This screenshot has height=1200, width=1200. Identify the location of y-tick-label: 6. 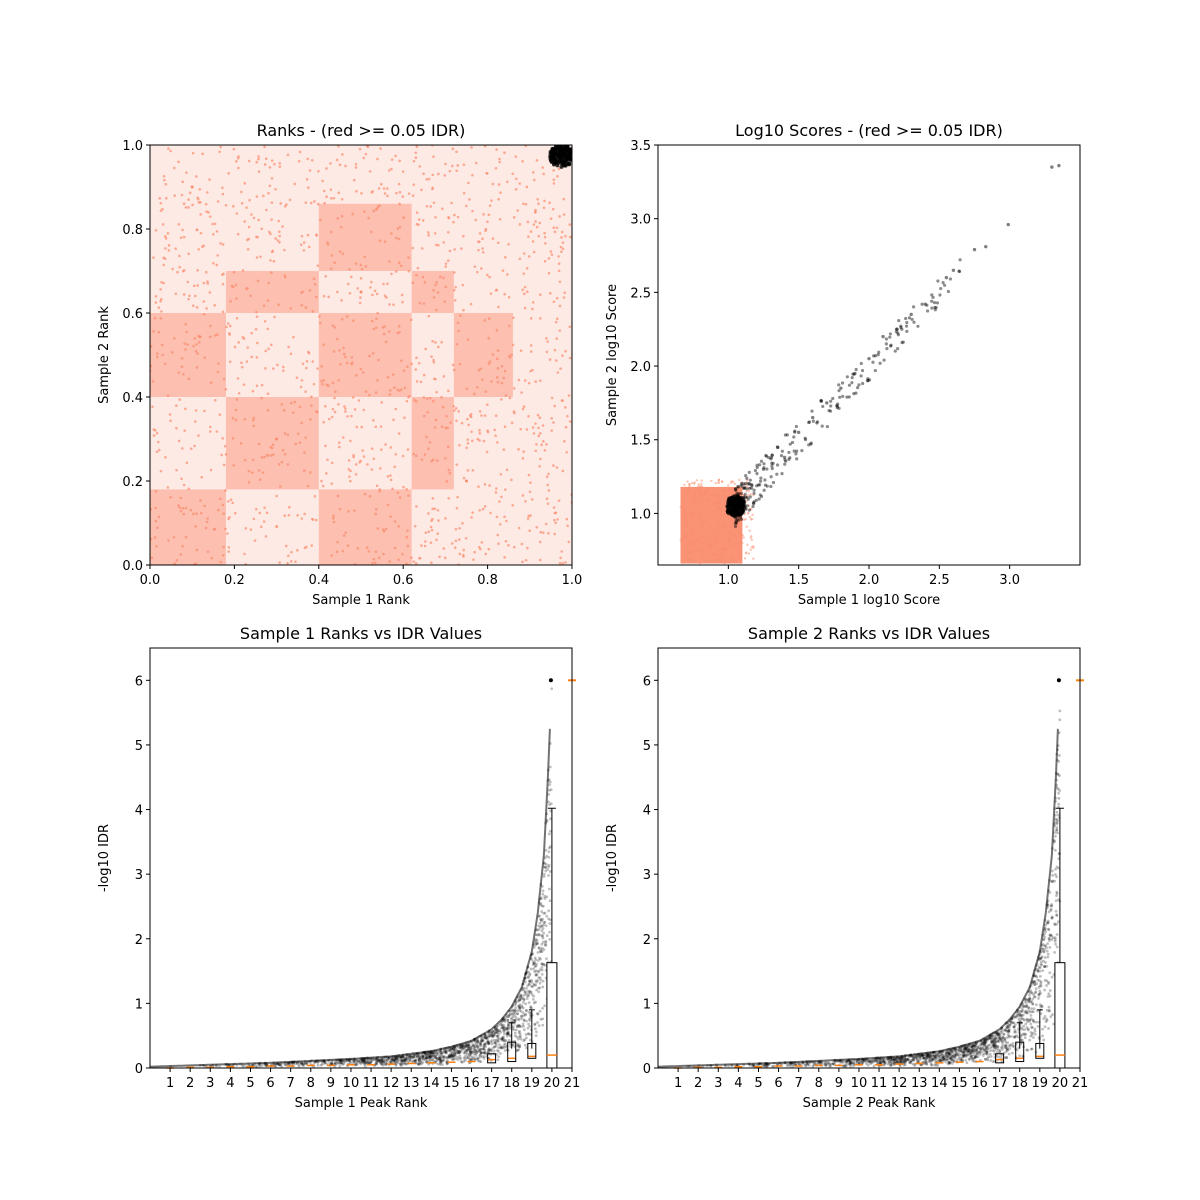
(139, 681).